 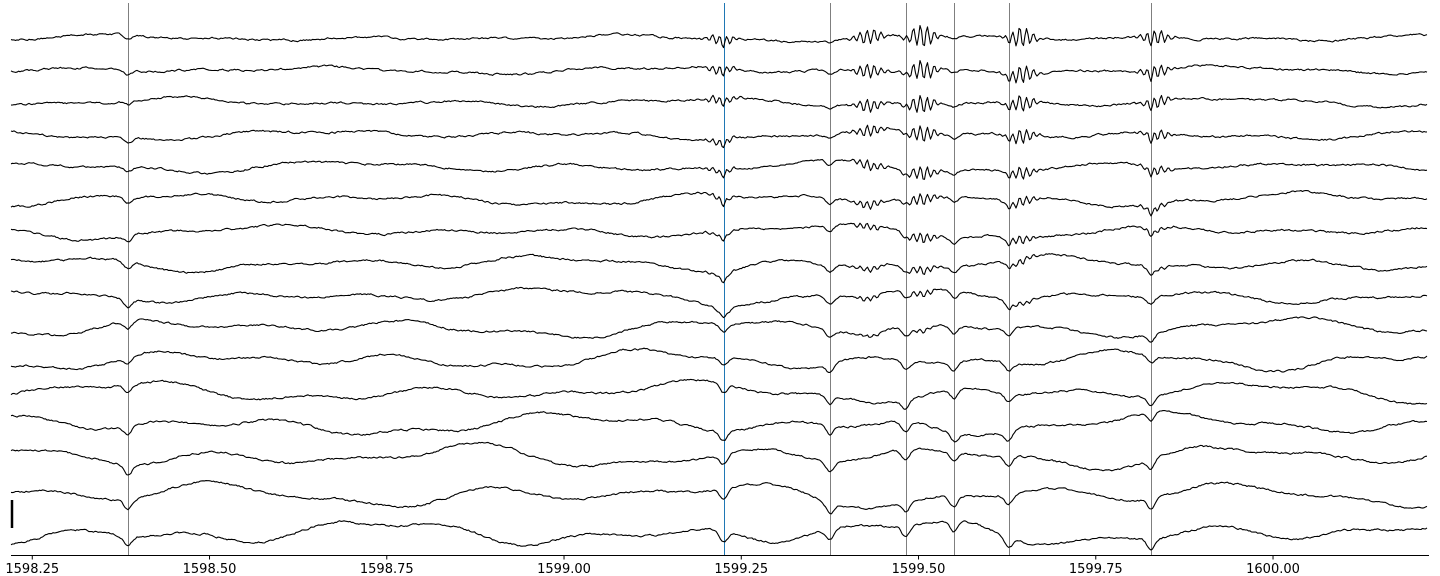 I want to click on x-tick-label-4: 1599.00, so click(x=564, y=569).